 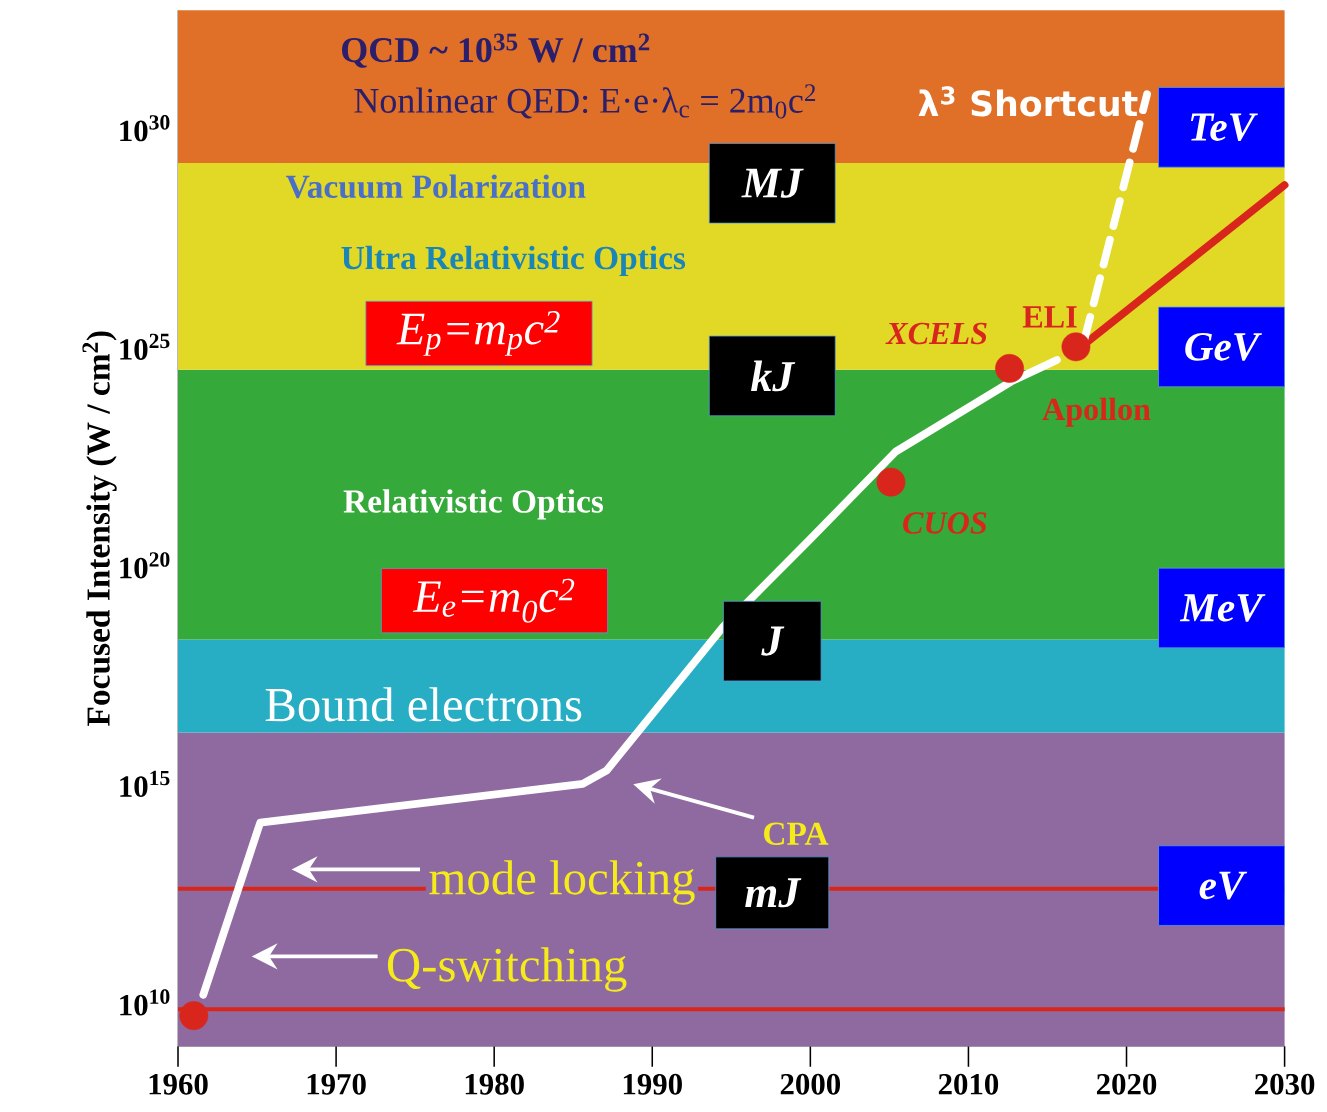 I want to click on annotation: E$_{e}$=m$_{0}$c$^{2}$, so click(x=493, y=600).